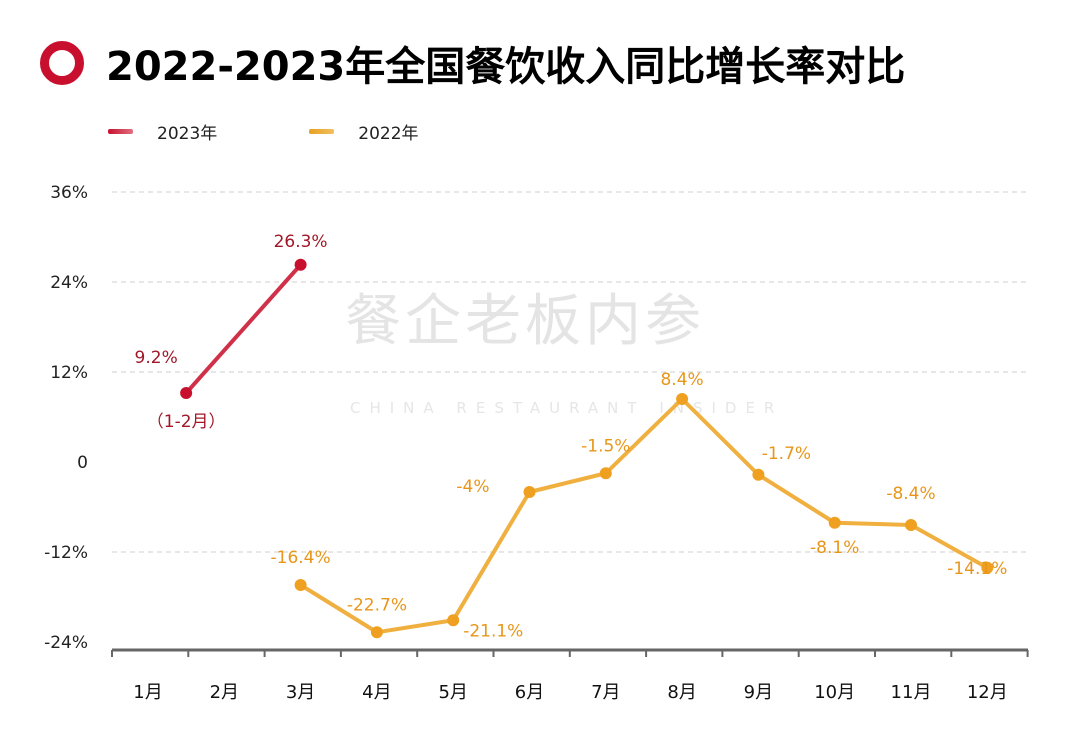 The width and height of the screenshot is (1079, 750). I want to click on legend-label: 2023年, so click(187, 134).